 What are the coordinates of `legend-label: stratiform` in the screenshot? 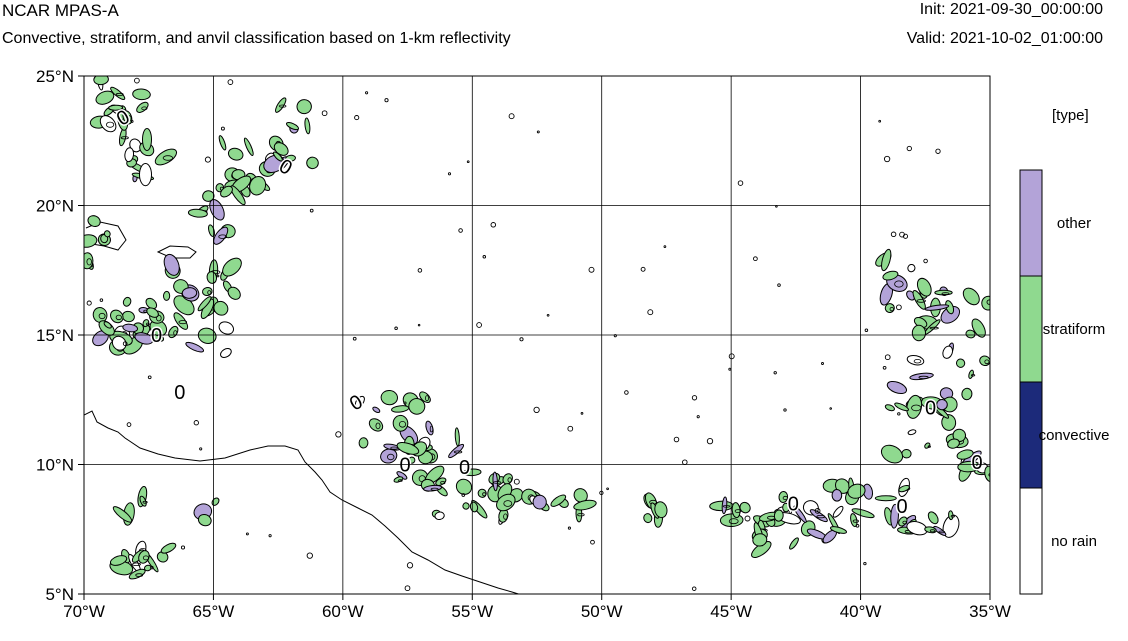 It's located at (1074, 329).